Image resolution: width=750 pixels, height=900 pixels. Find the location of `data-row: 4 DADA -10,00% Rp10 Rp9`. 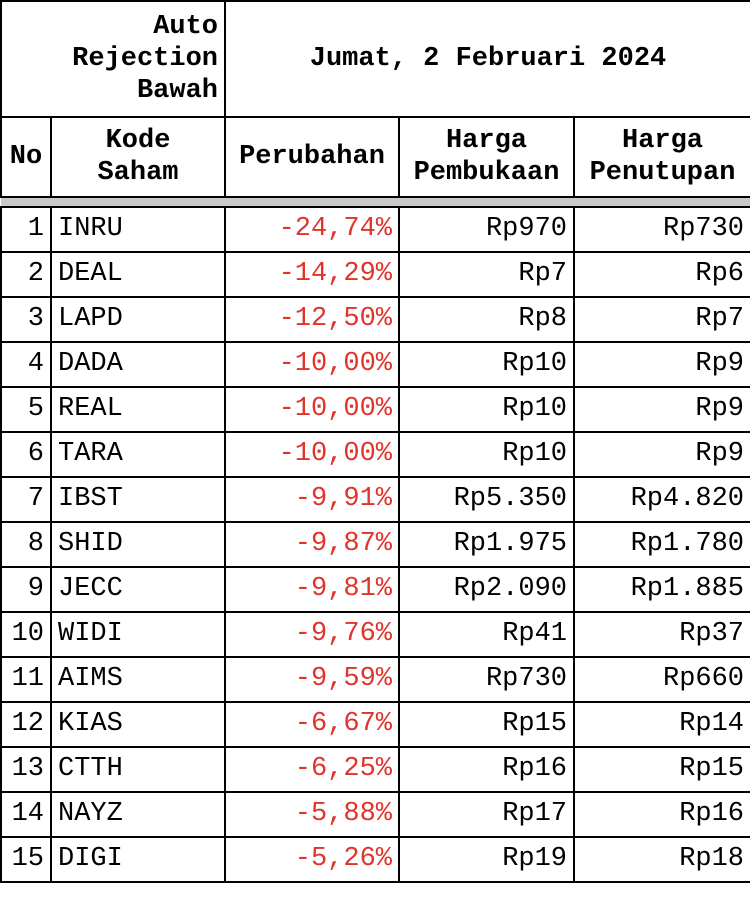

data-row: 4 DADA -10,00% Rp10 Rp9 is located at coordinates (375, 364).